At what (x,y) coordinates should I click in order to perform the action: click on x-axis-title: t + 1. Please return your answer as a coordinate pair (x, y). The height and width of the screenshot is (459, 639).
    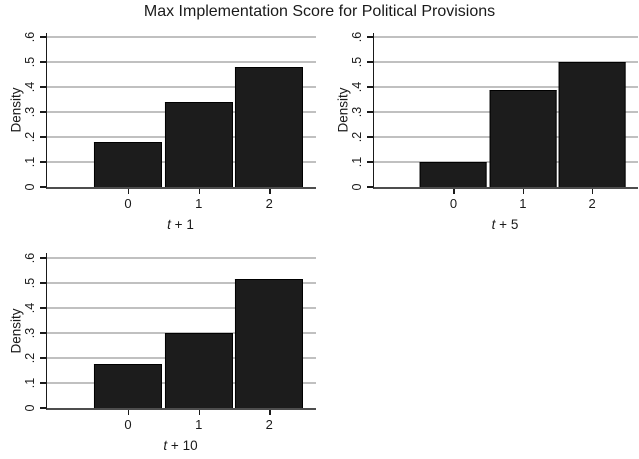
    Looking at the image, I should click on (180, 224).